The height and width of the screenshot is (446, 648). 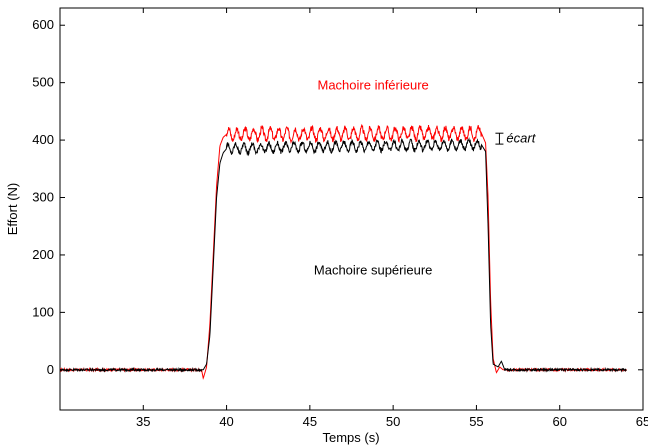 What do you see at coordinates (373, 269) in the screenshot?
I see `annotation-label: Machoire supérieure` at bounding box center [373, 269].